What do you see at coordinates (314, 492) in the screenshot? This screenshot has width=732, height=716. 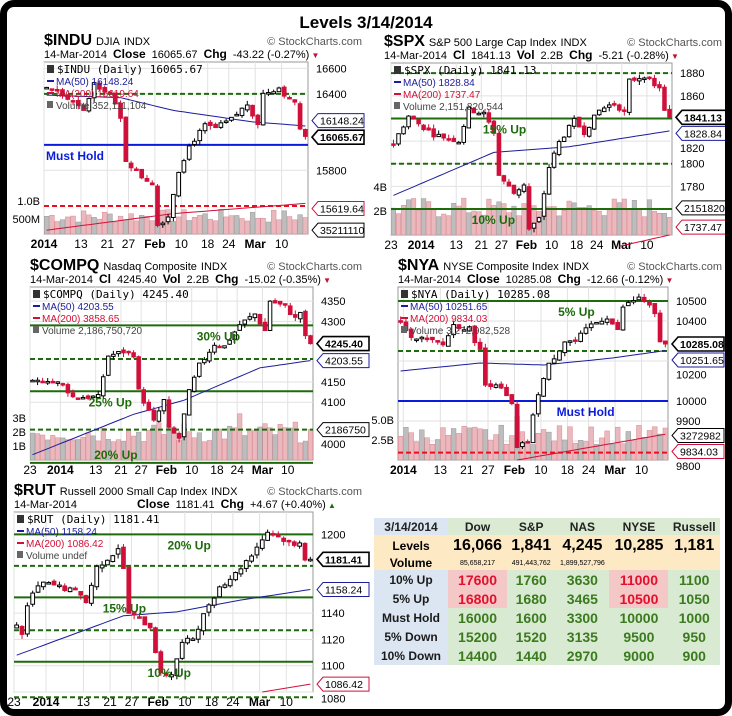 I see `stockcharts-watermark: © StockCharts.com` at bounding box center [314, 492].